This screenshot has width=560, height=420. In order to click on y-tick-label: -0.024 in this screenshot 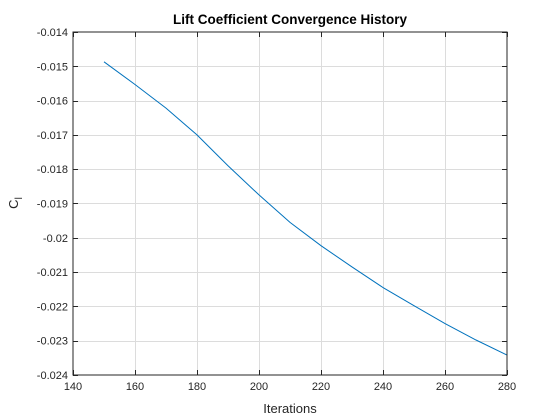, I will do `click(52, 376)`.